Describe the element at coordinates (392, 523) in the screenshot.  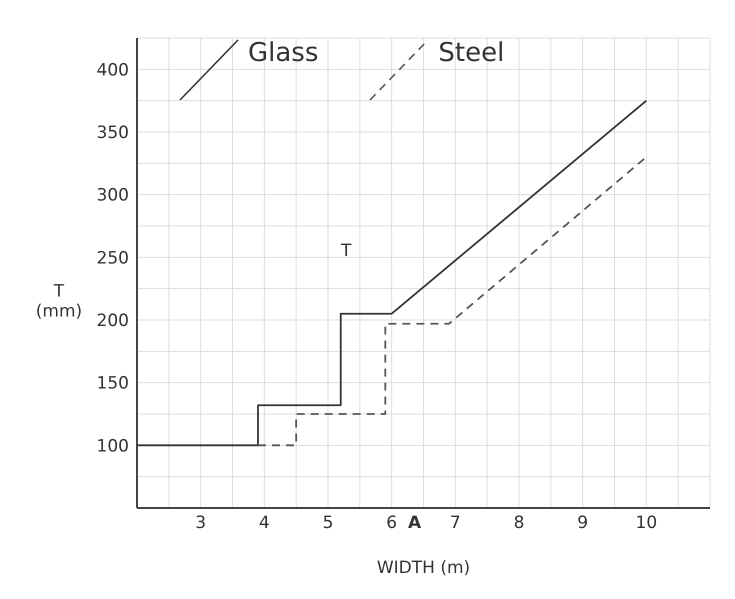
I see `x-tick-label: 6` at that location.